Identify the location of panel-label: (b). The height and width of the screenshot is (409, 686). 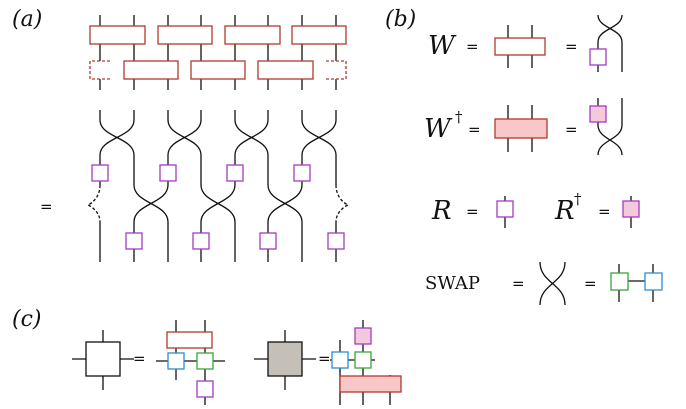
(400, 19).